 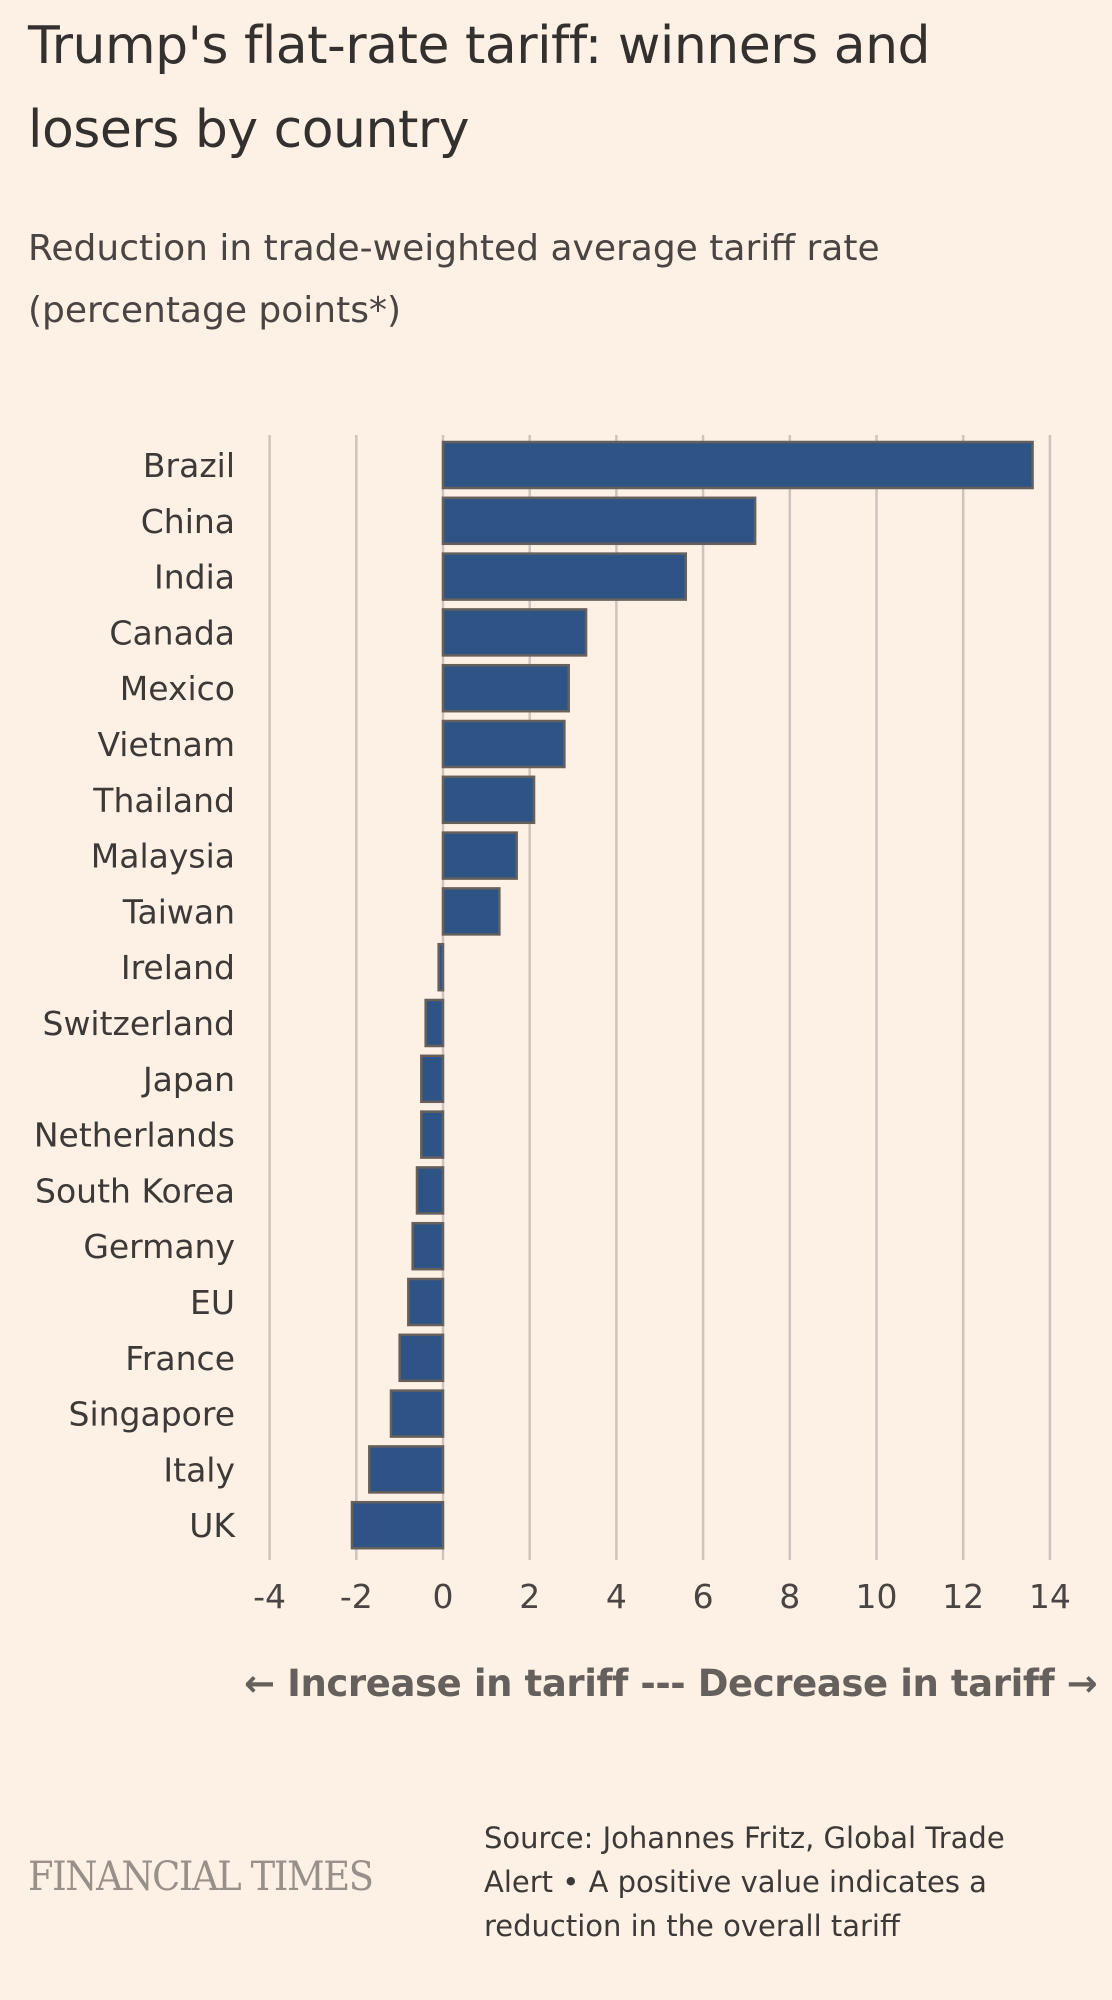 I want to click on category-label: Brazil, so click(x=189, y=465).